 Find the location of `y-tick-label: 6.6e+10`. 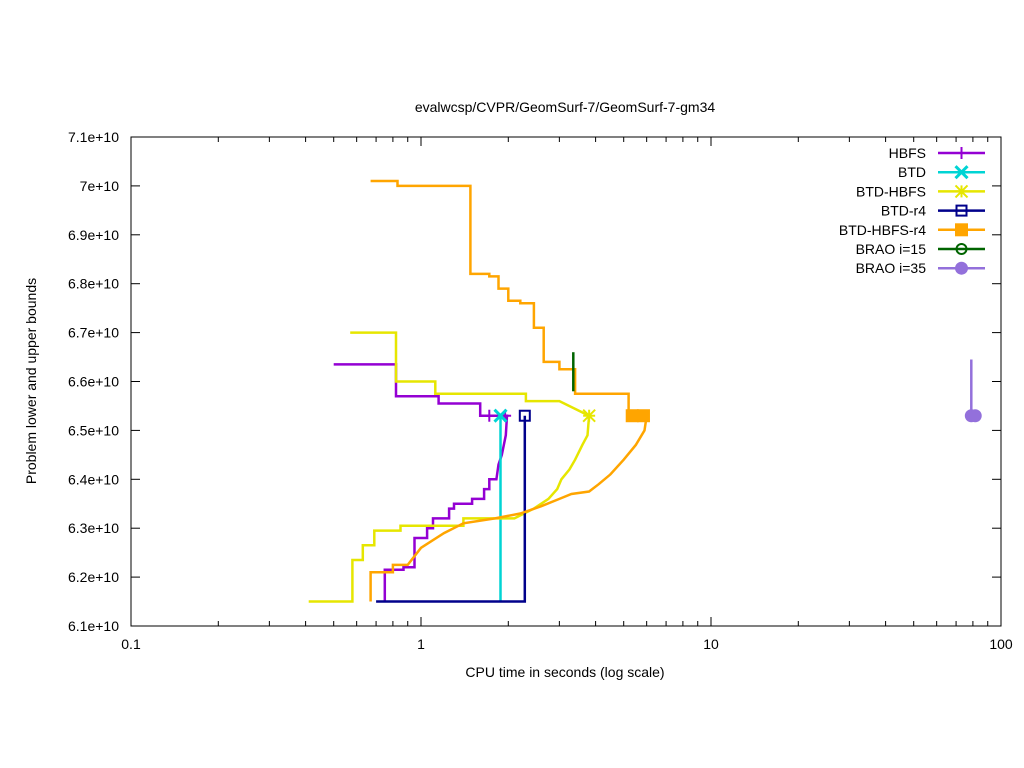

y-tick-label: 6.6e+10 is located at coordinates (93, 382).